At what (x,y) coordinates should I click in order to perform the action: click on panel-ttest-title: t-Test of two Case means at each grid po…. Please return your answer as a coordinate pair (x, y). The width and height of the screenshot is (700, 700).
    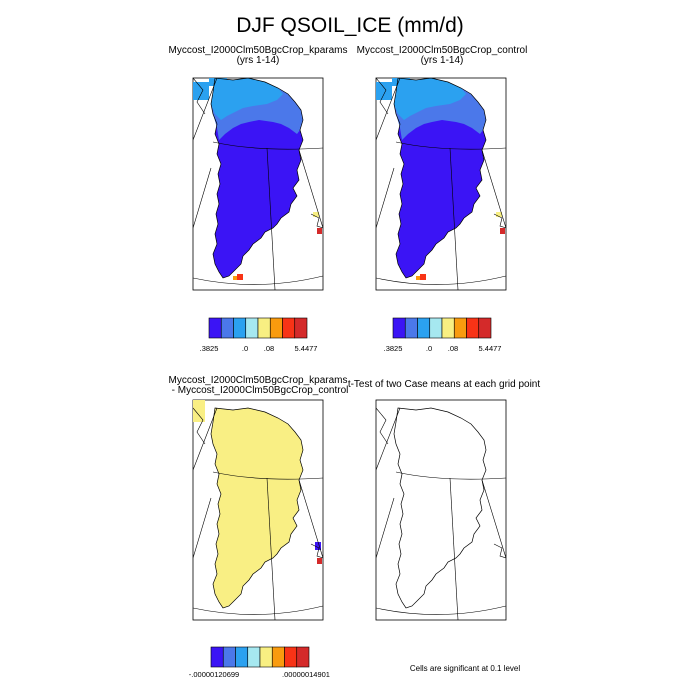
    Looking at the image, I should click on (444, 384).